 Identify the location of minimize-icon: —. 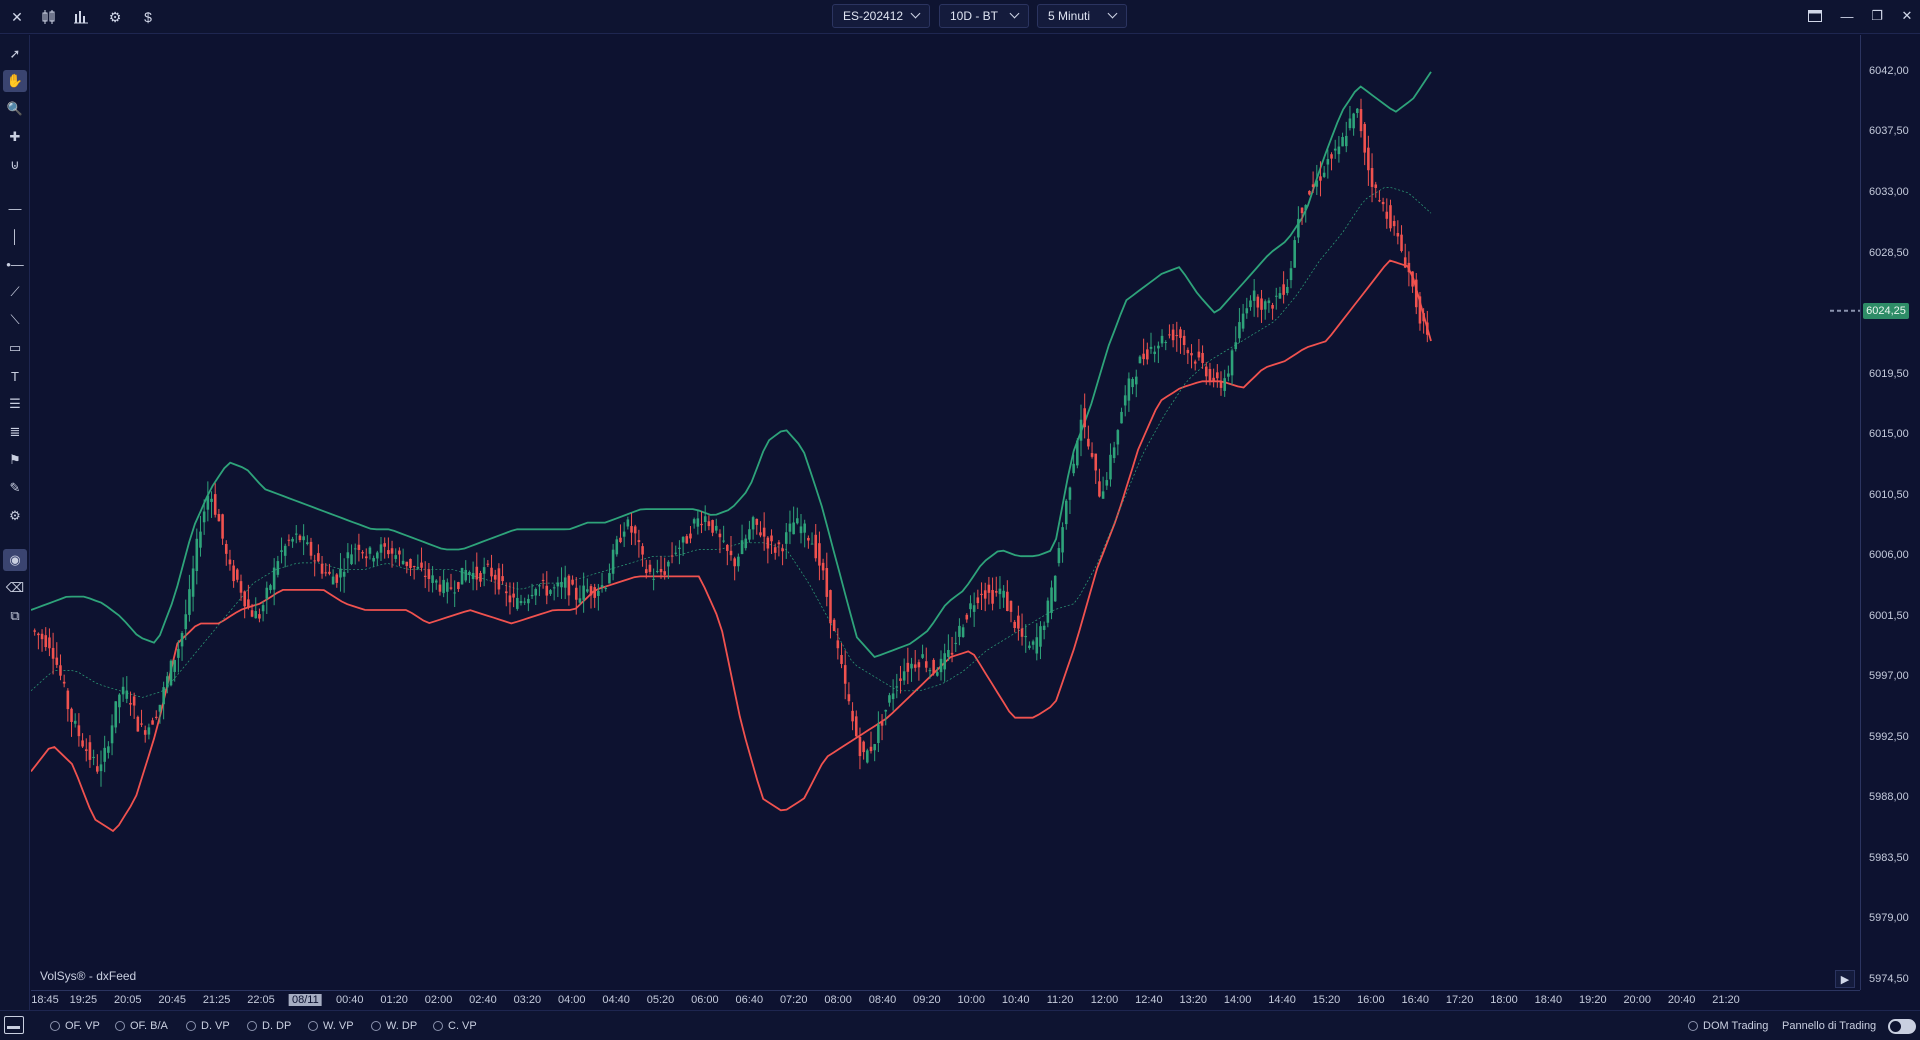
(1847, 16).